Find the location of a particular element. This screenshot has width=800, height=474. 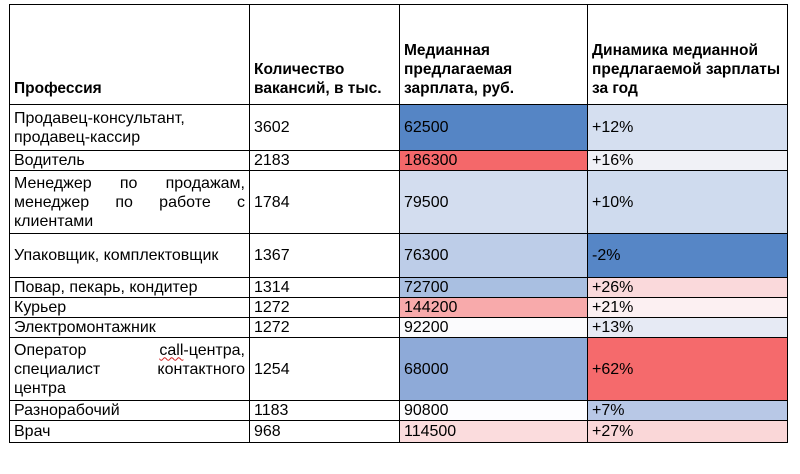

header-salary: Медианная предлагаемая зарплата, руб. is located at coordinates (493, 54).